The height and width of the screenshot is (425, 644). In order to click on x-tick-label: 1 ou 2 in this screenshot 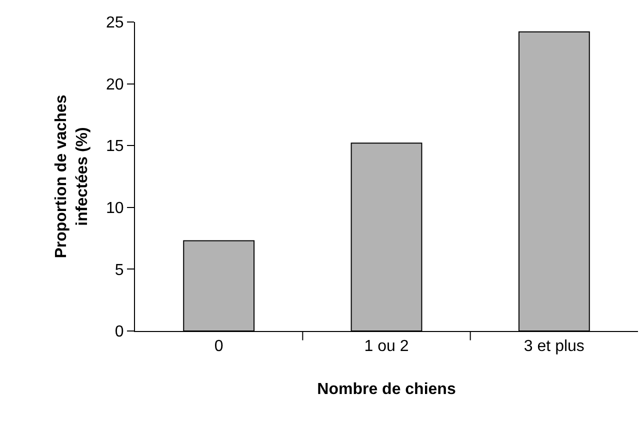, I will do `click(386, 347)`.